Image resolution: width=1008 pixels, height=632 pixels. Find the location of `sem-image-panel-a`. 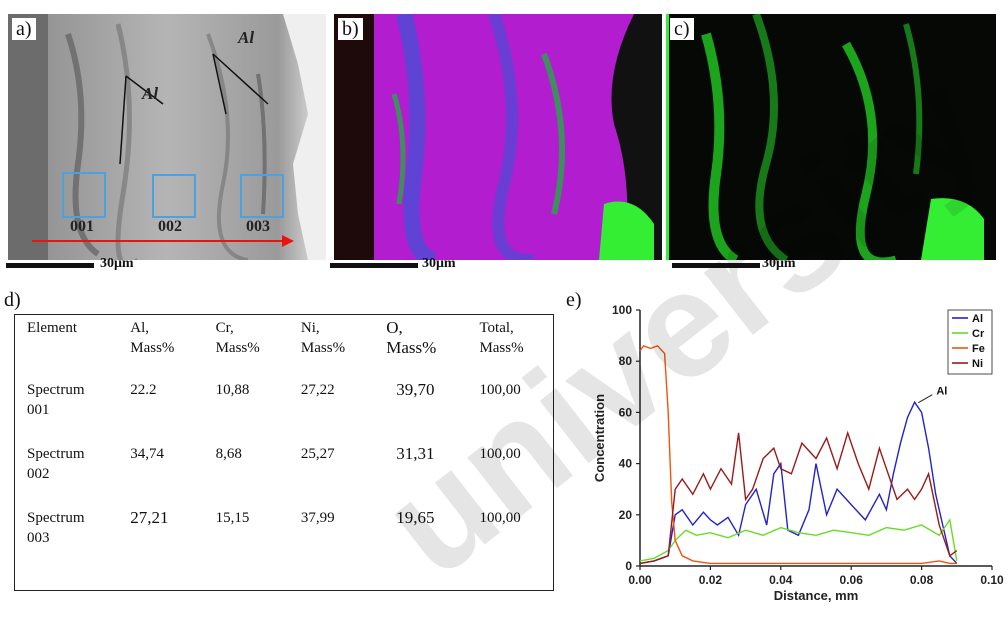

sem-image-panel-a is located at coordinates (167, 137).